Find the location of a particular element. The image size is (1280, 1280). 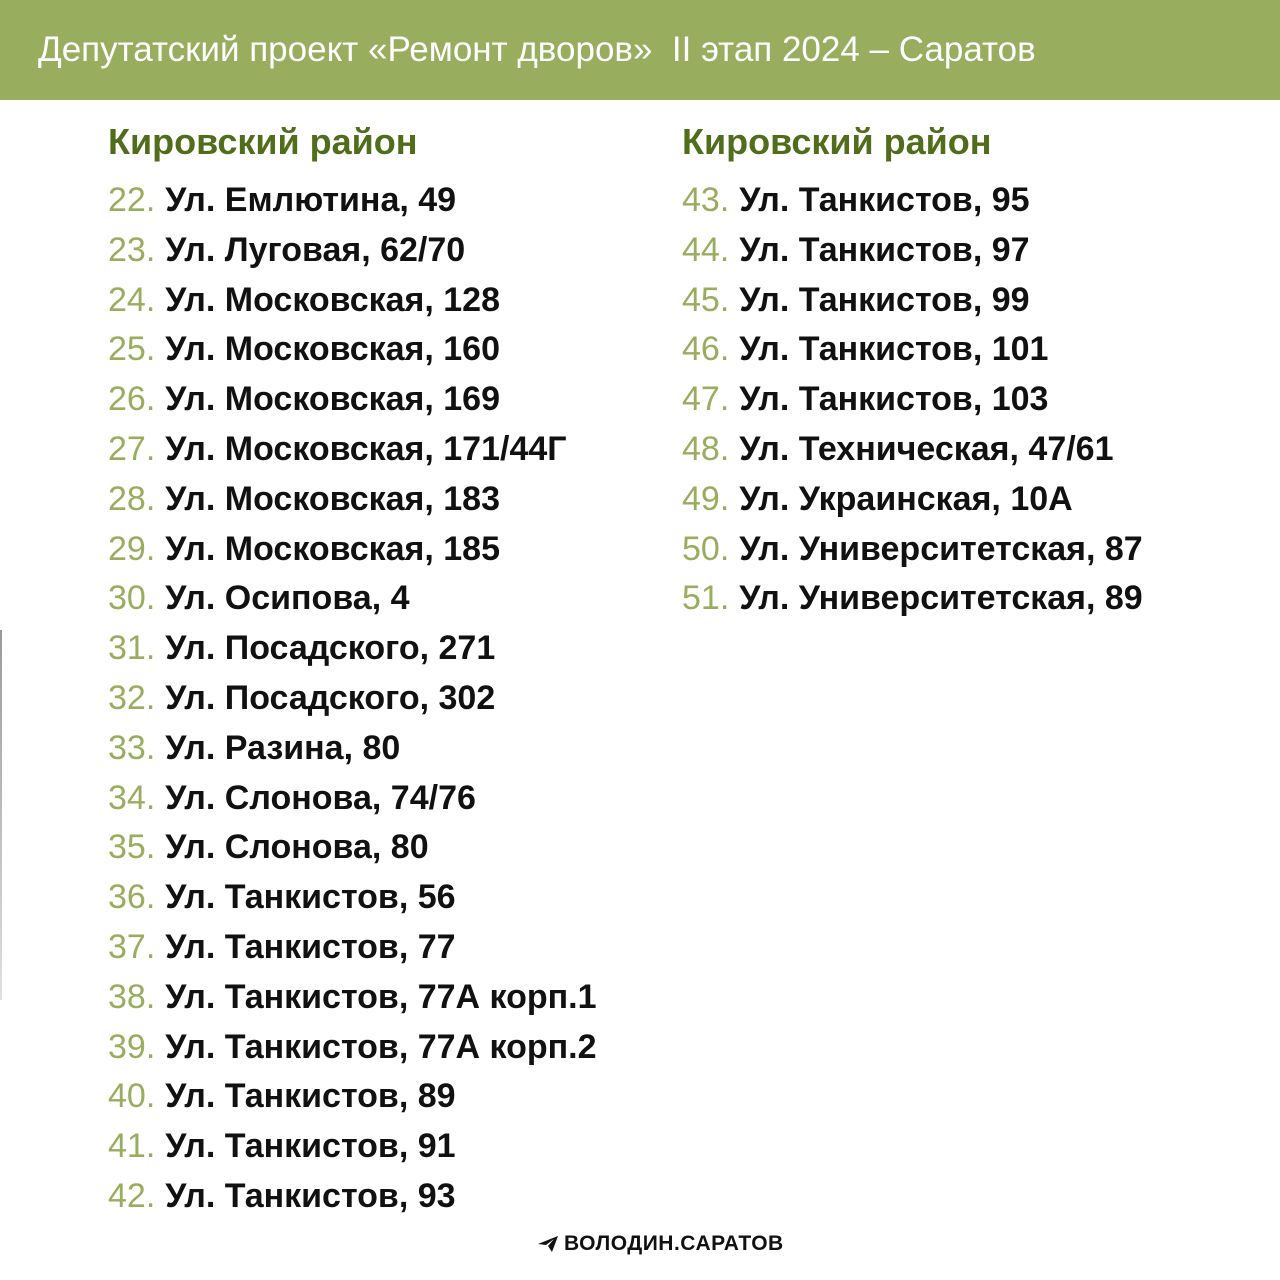

item-number: 41. is located at coordinates (132, 1146).